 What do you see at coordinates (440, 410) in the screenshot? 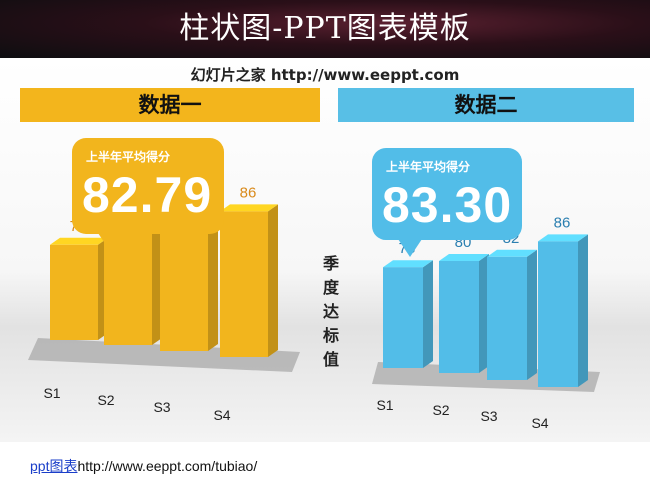
I see `chart-2-category-label: S2` at bounding box center [440, 410].